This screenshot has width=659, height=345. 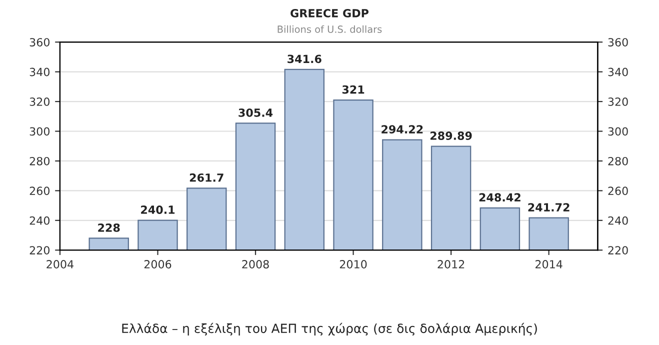 What do you see at coordinates (158, 210) in the screenshot?
I see `data-label: 240.1` at bounding box center [158, 210].